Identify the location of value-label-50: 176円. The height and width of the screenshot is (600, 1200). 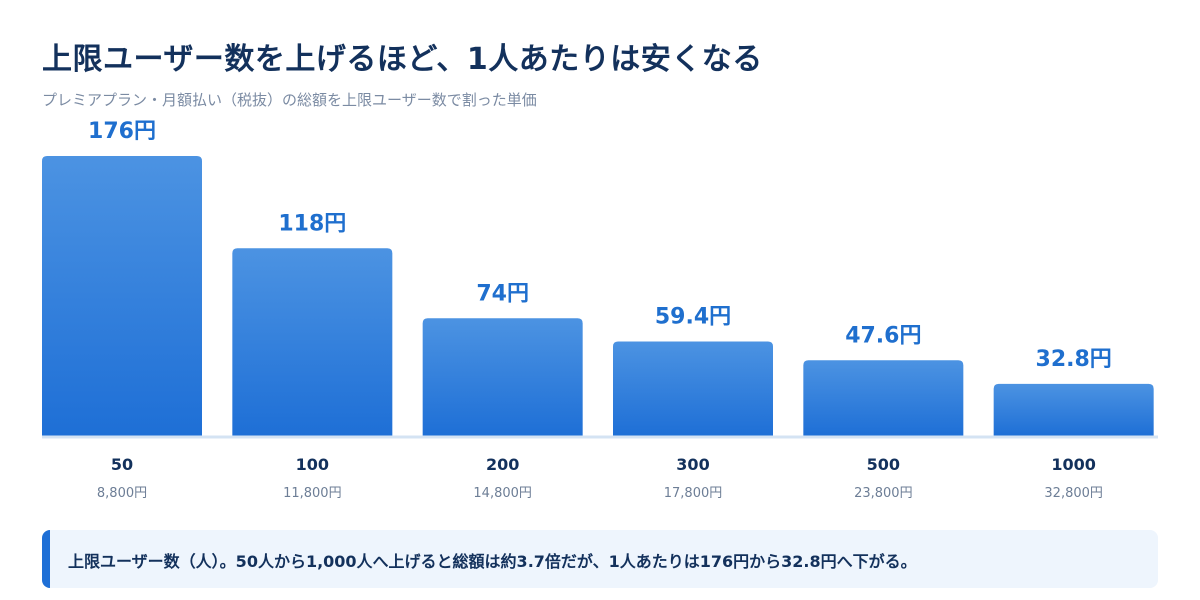
(122, 131).